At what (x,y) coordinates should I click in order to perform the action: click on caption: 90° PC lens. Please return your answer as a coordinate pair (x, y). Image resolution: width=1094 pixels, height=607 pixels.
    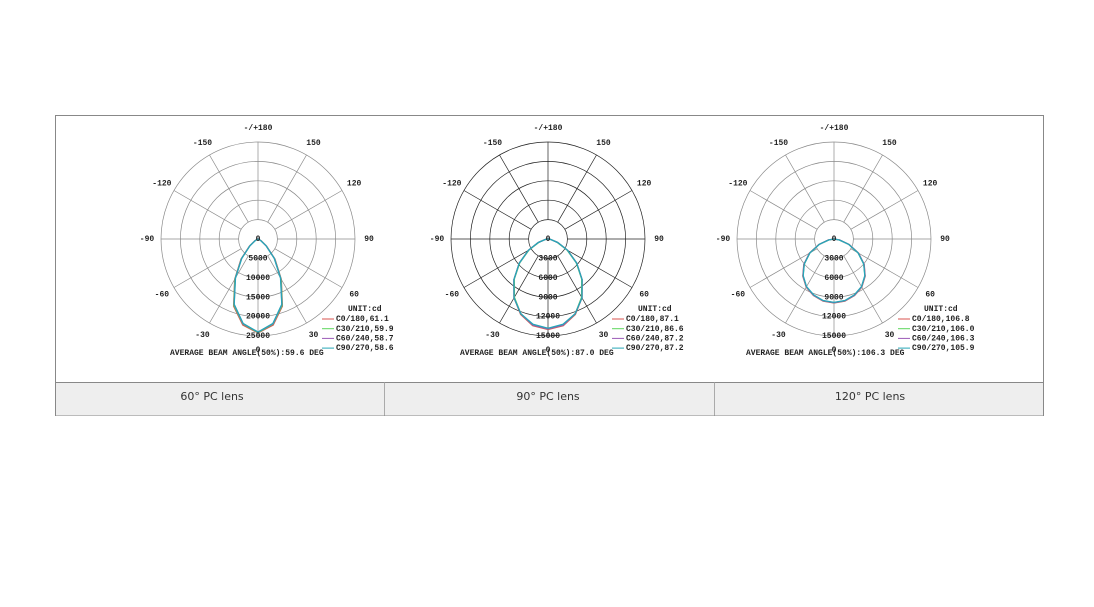
    Looking at the image, I should click on (548, 396).